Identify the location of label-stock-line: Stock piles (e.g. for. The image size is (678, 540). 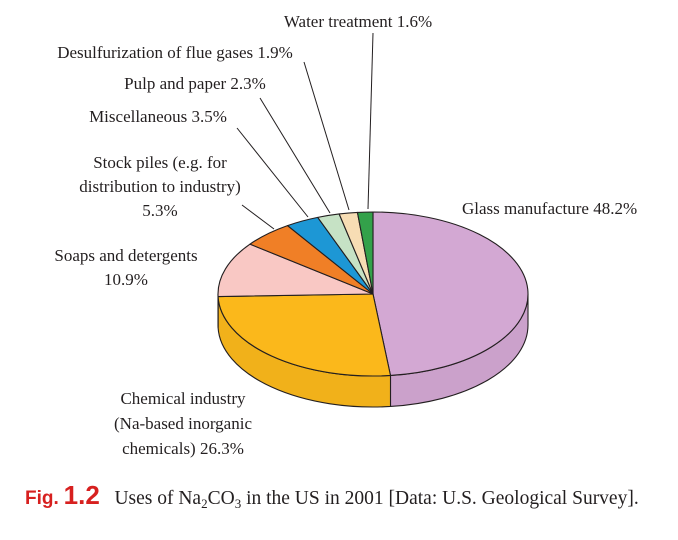
(160, 162).